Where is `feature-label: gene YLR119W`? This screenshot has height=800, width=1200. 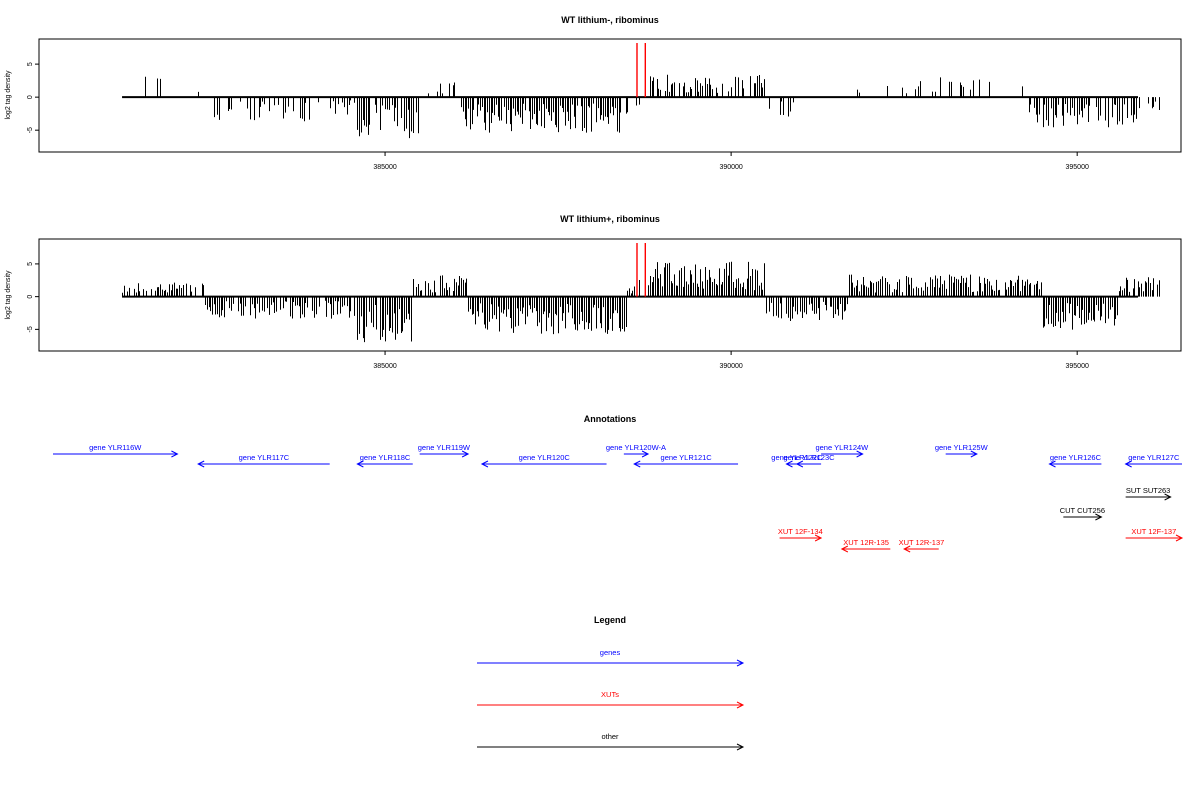 feature-label: gene YLR119W is located at coordinates (444, 447).